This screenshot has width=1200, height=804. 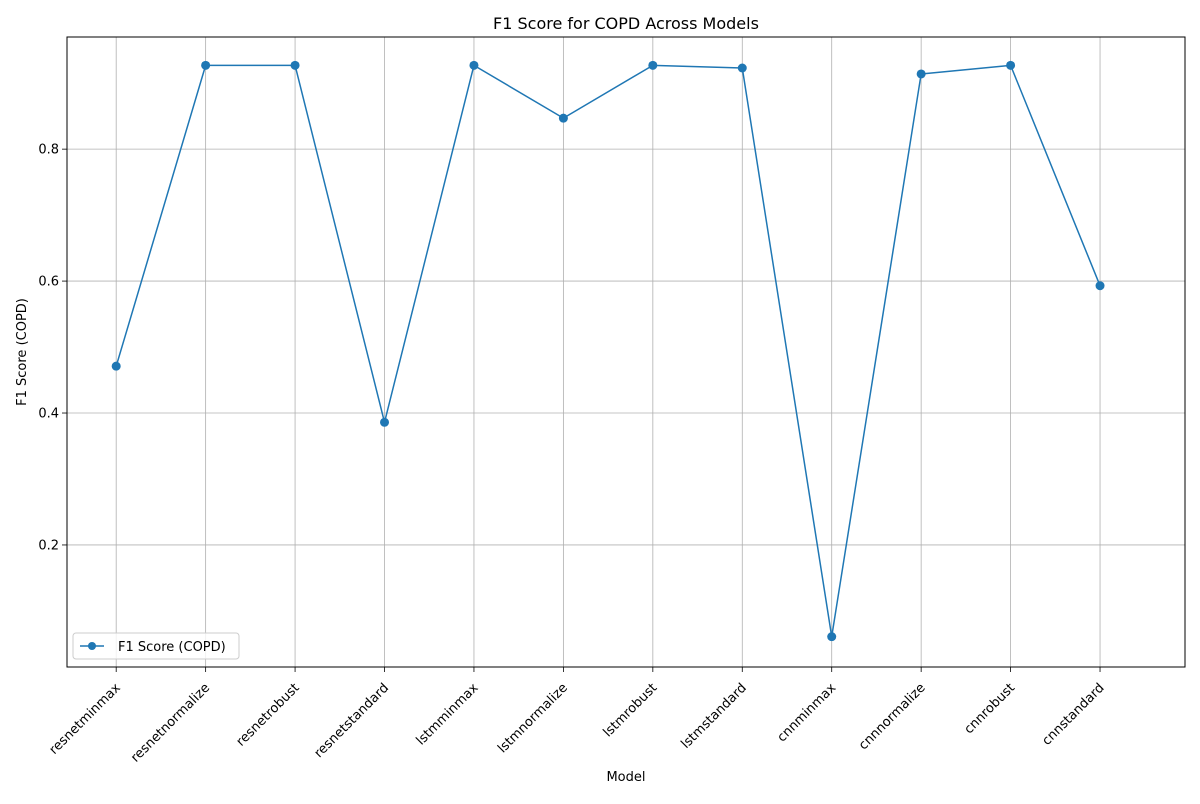 What do you see at coordinates (85, 718) in the screenshot?
I see `x-tick-label: resnetminmax` at bounding box center [85, 718].